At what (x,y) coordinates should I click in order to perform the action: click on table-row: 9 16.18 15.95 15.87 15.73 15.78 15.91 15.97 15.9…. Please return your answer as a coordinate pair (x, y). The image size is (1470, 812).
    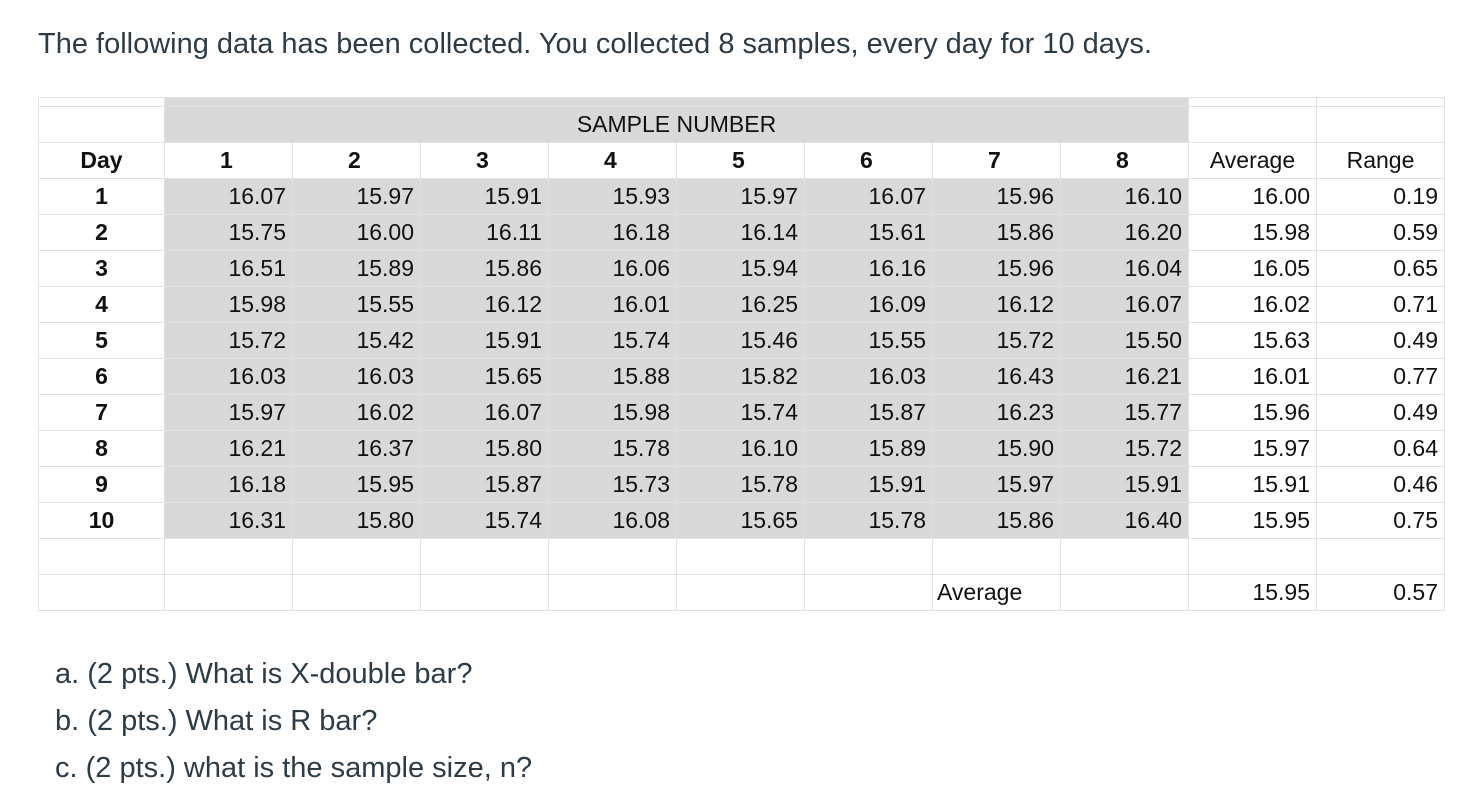
    Looking at the image, I should click on (741, 484).